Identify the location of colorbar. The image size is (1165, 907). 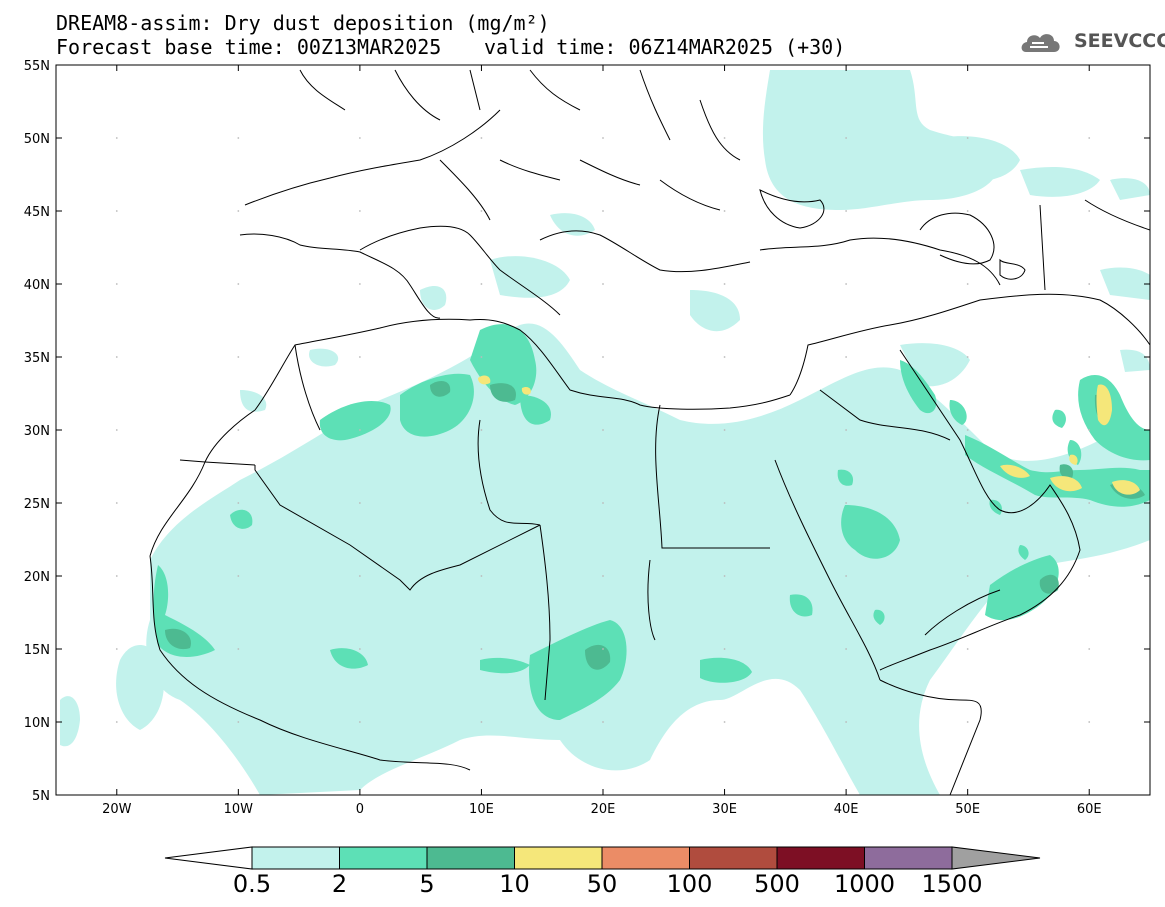
(602, 858).